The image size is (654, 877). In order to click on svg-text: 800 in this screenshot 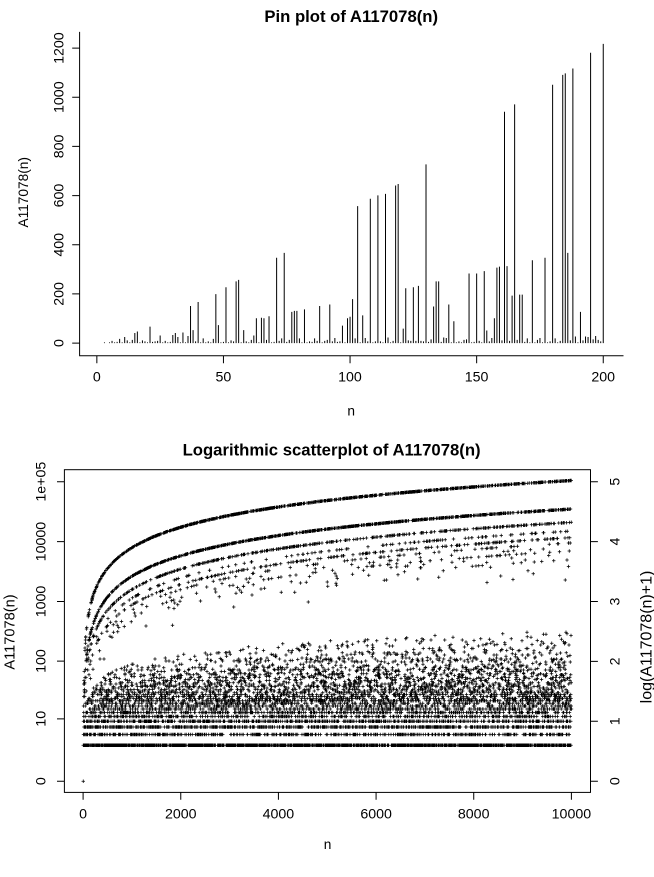, I will do `click(60, 146)`.